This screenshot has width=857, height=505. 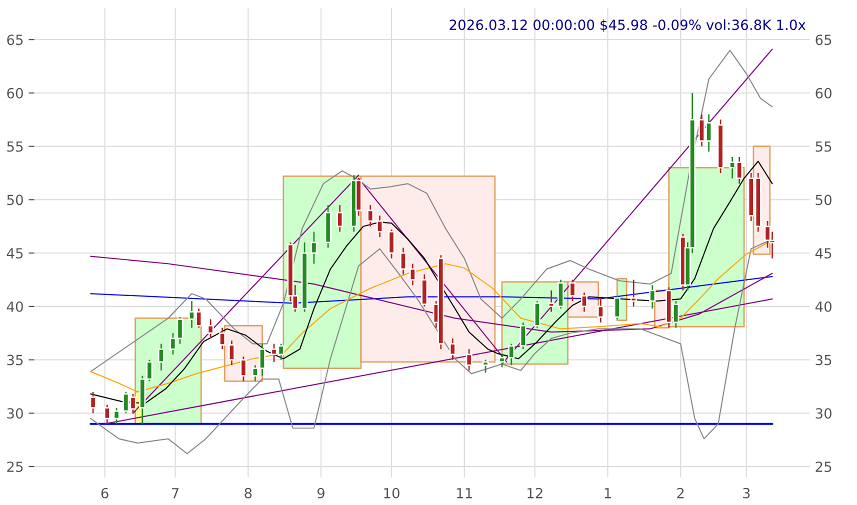 What do you see at coordinates (746, 493) in the screenshot?
I see `x-tick-label: 3` at bounding box center [746, 493].